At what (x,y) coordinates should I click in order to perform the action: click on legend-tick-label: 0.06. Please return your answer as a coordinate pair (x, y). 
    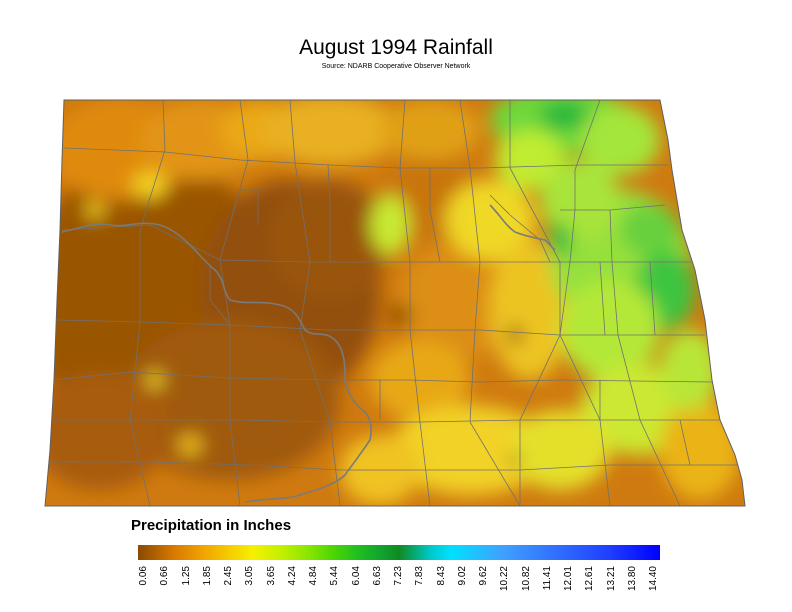
    Looking at the image, I should click on (143, 576).